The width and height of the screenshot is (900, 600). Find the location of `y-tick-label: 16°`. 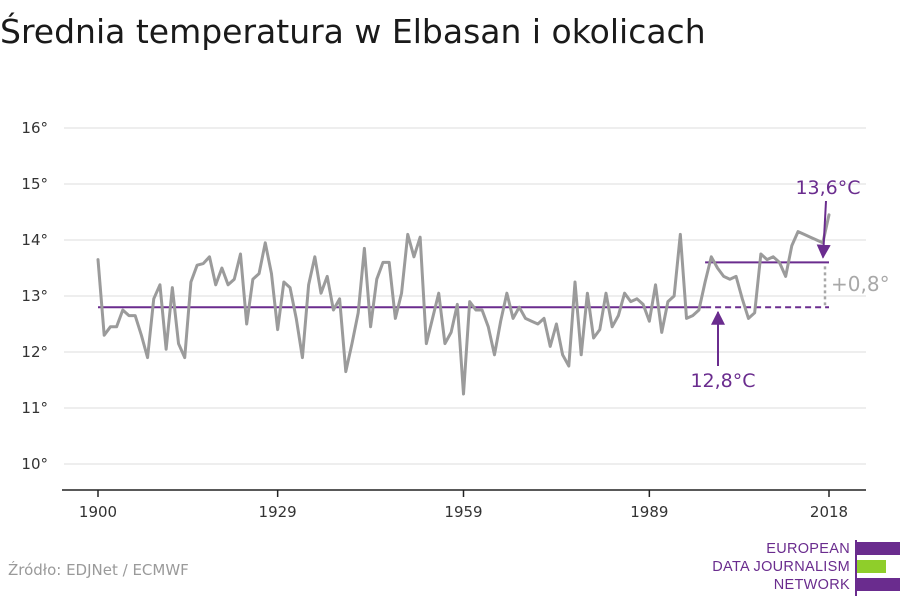

y-tick-label: 16° is located at coordinates (34, 128).